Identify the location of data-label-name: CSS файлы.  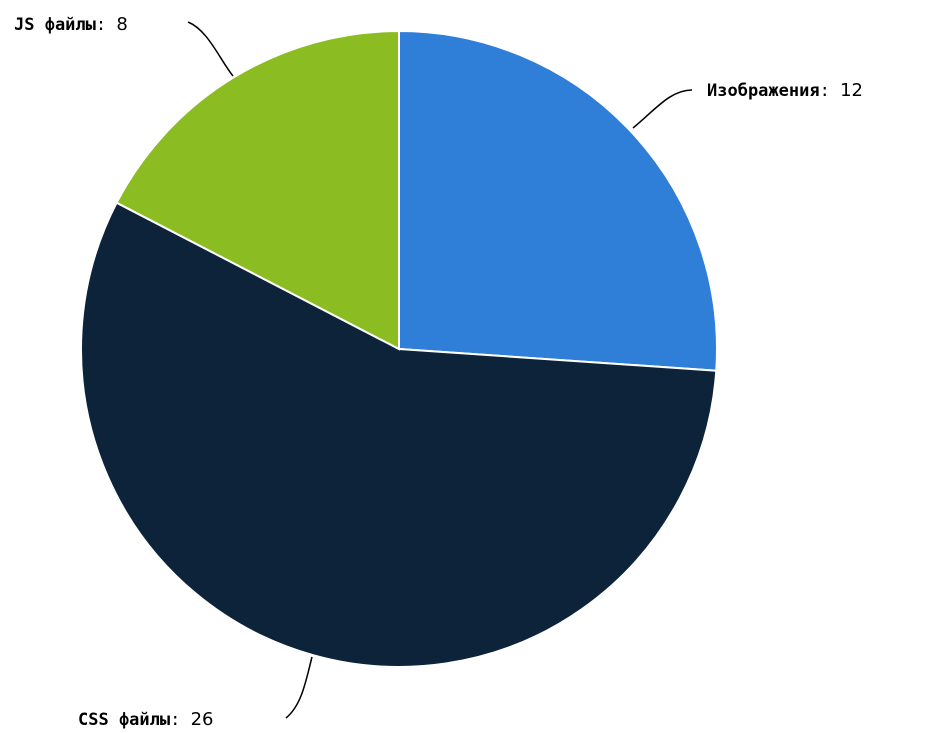
(124, 720).